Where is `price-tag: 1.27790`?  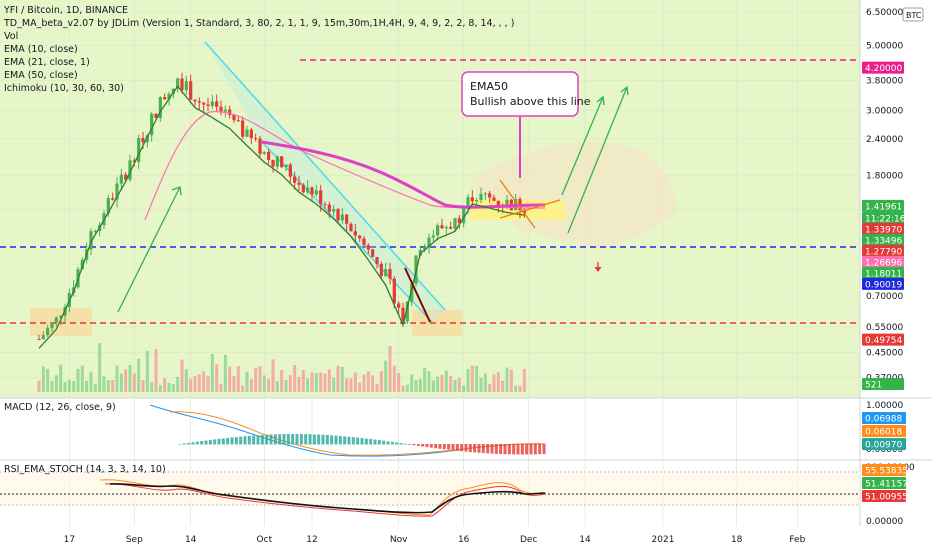
price-tag: 1.27790 is located at coordinates (883, 250).